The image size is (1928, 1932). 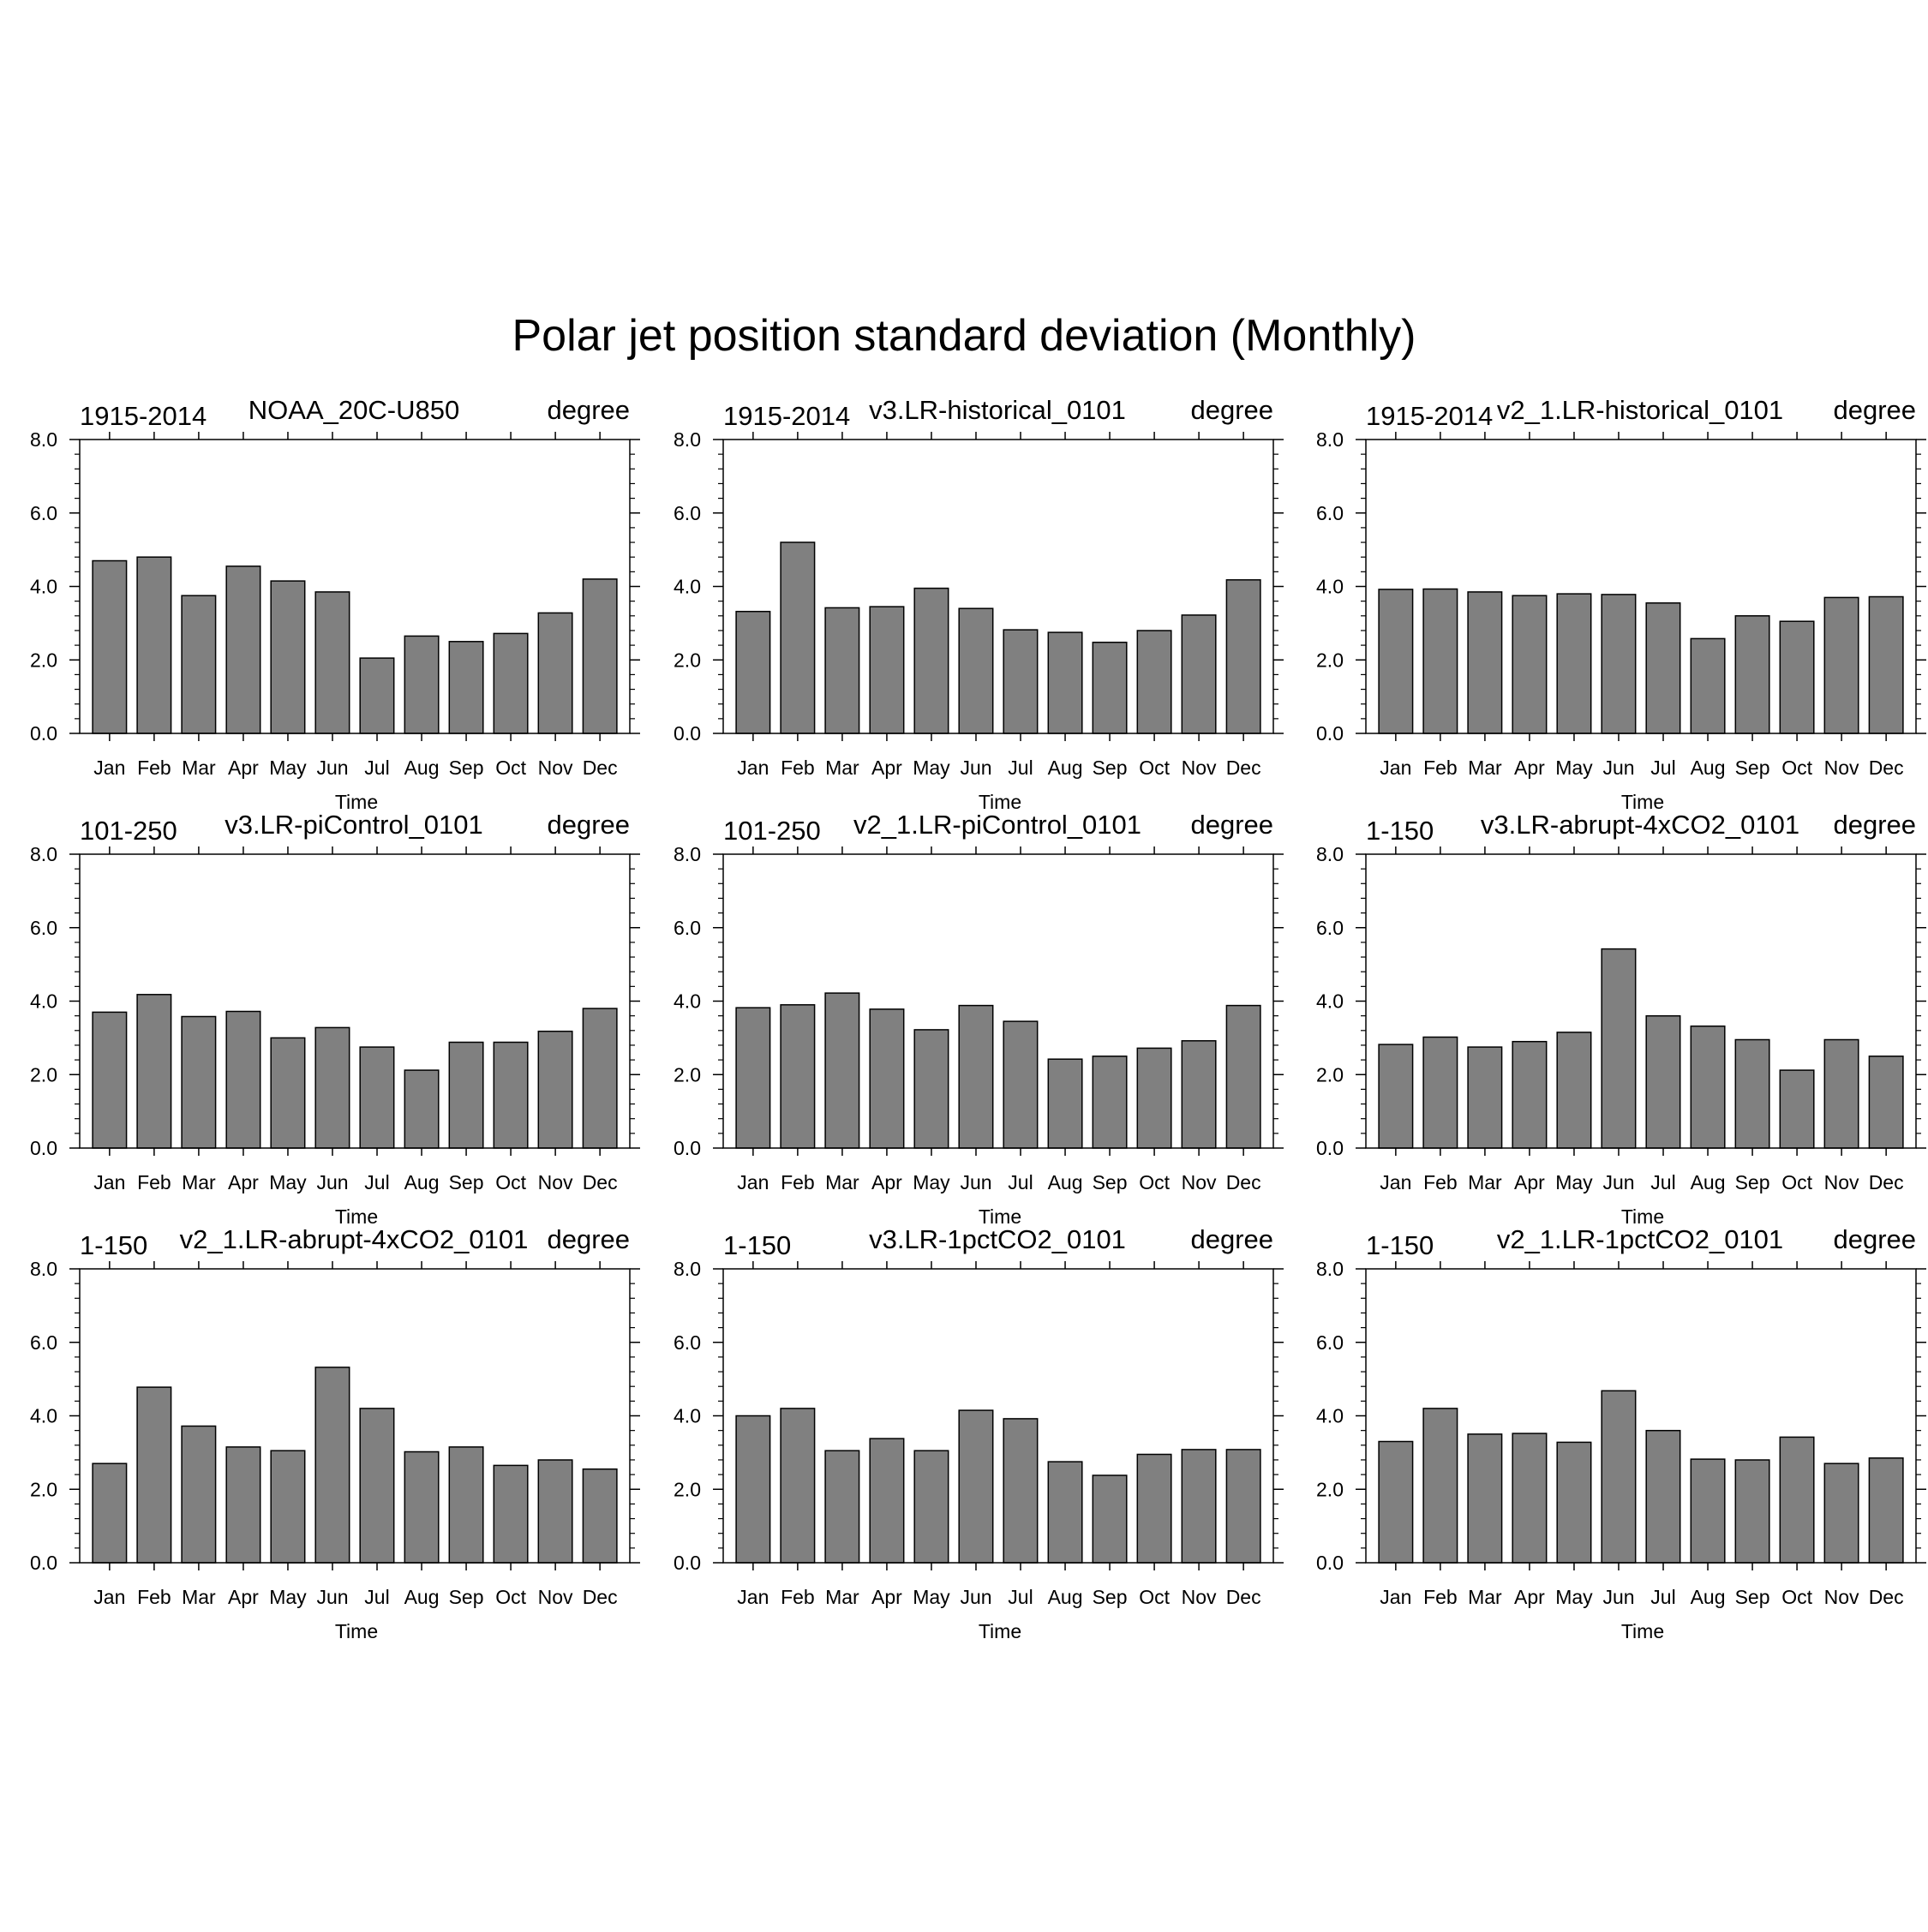 I want to click on panel-period-label: 1915-2014, so click(x=787, y=416).